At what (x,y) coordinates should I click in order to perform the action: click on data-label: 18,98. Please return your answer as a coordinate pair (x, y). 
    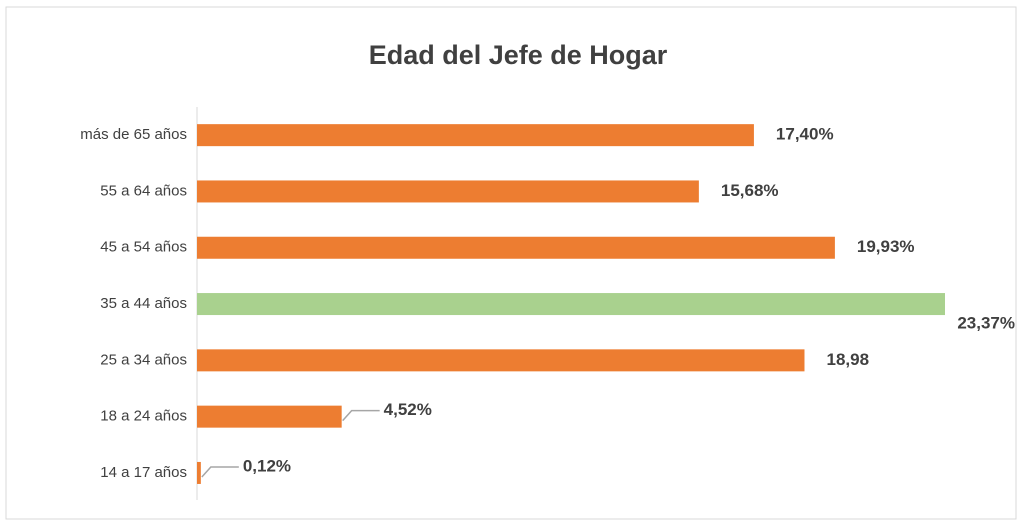
    Looking at the image, I should click on (847, 359).